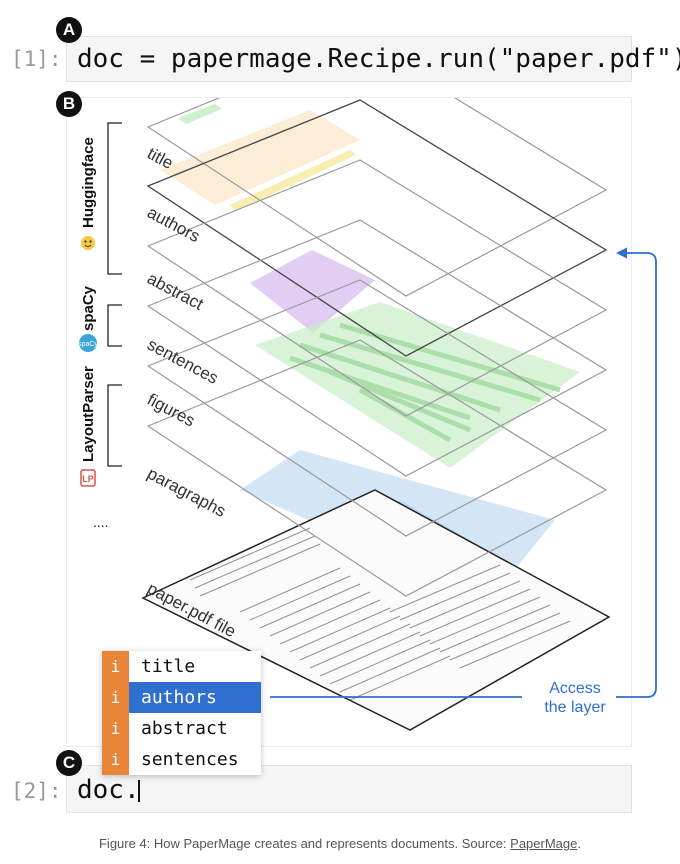  Describe the element at coordinates (190, 759) in the screenshot. I see `autocomplete-item-label: sentences` at that location.